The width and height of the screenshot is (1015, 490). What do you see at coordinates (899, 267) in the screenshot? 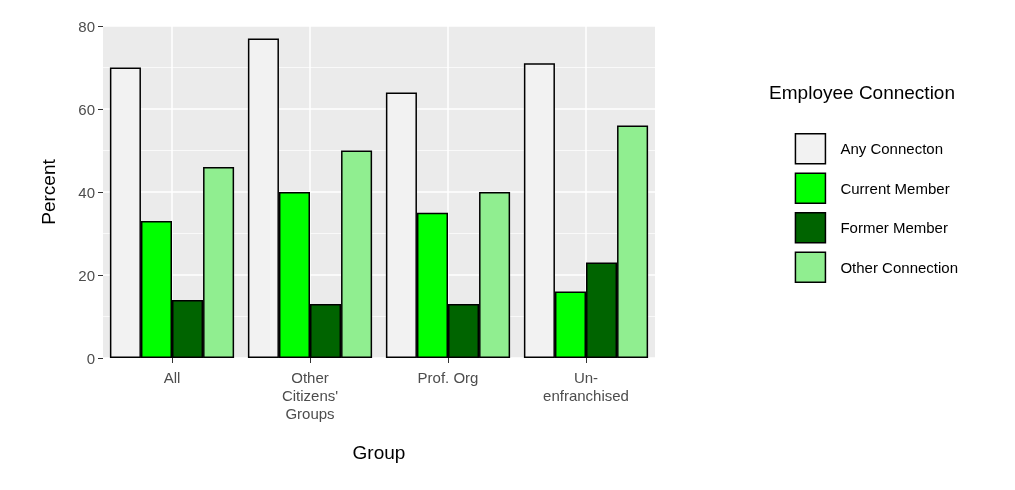
I see `legend-label: Other Connection` at bounding box center [899, 267].